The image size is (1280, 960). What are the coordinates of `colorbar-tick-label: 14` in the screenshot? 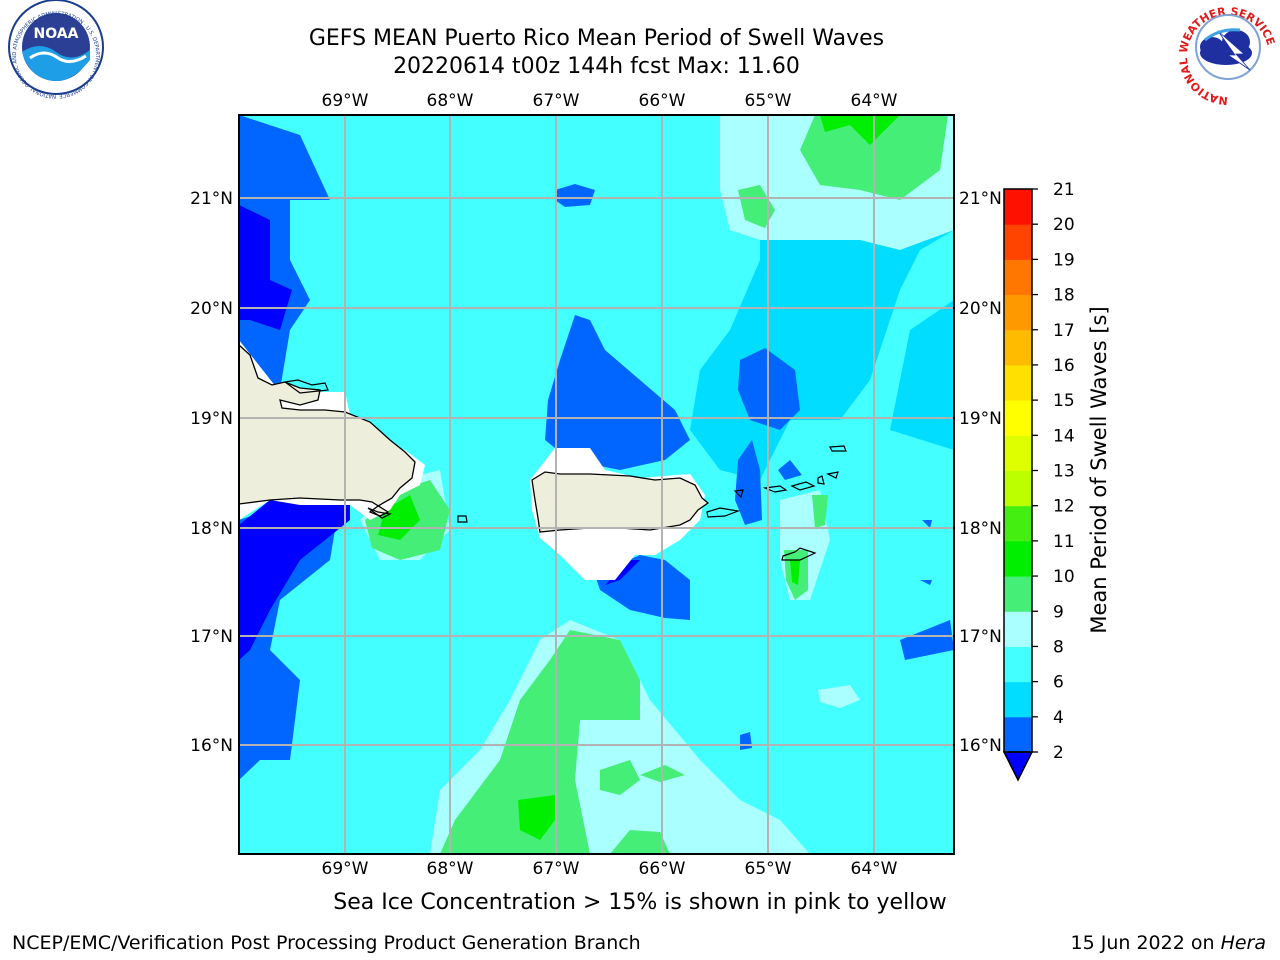 It's located at (1064, 436).